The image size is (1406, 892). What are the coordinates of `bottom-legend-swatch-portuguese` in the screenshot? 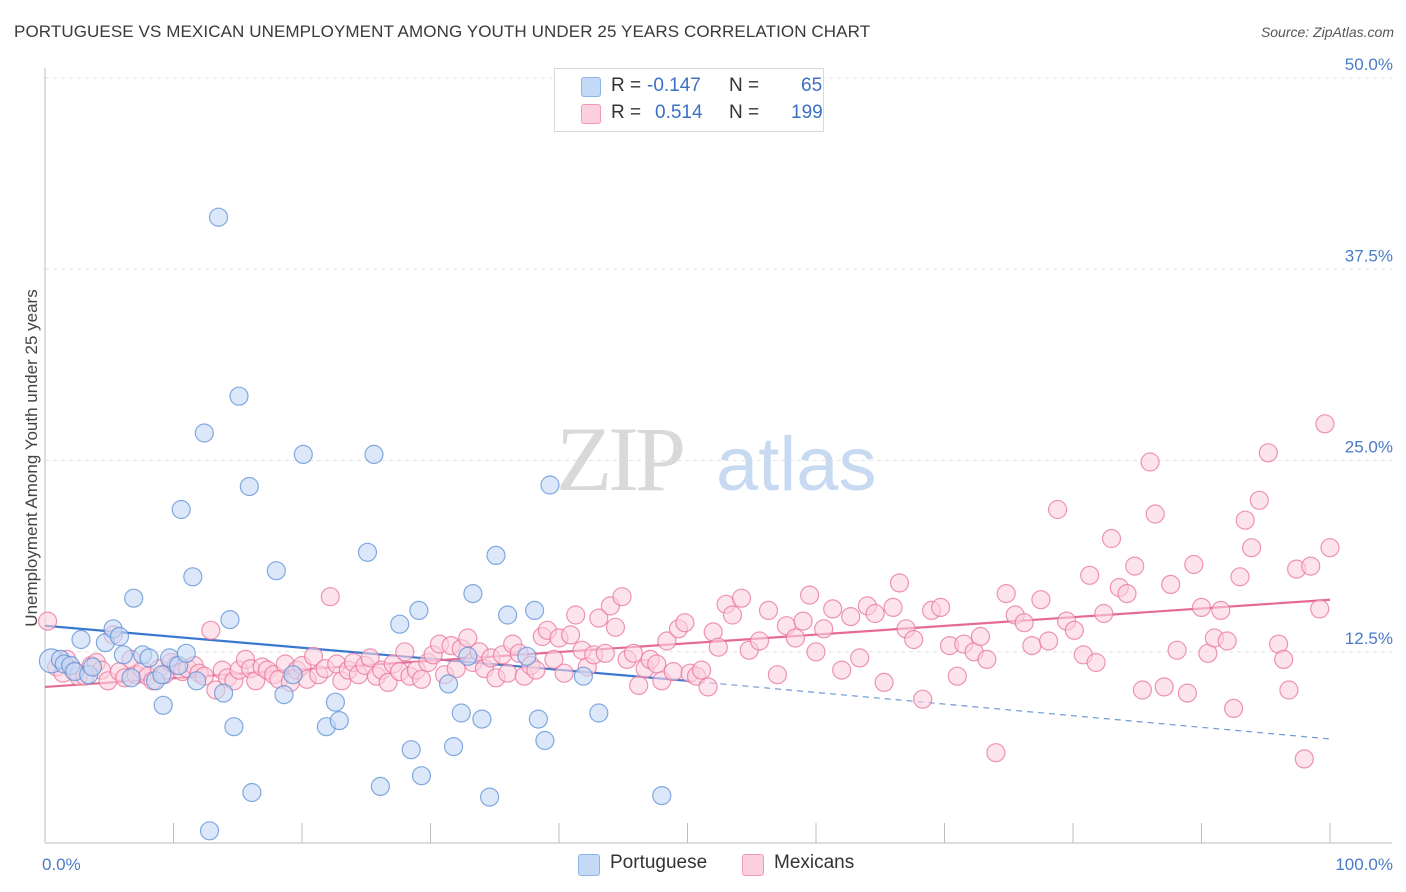 It's located at (589, 865).